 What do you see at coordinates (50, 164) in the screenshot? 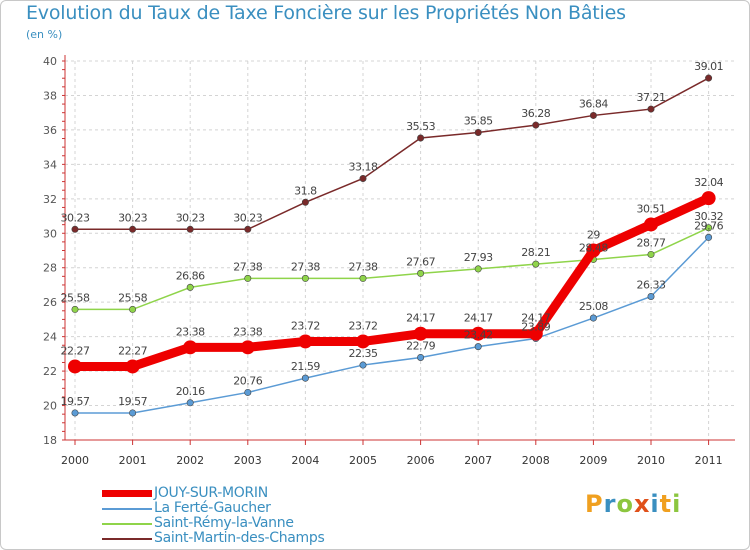
I see `y-tick-label: 34` at bounding box center [50, 164].